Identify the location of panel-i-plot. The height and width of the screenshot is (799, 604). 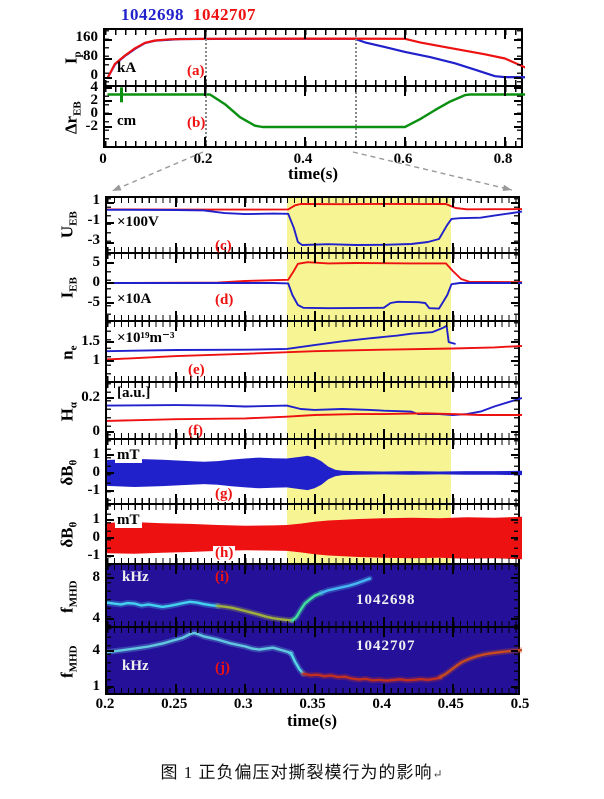
(240, 599).